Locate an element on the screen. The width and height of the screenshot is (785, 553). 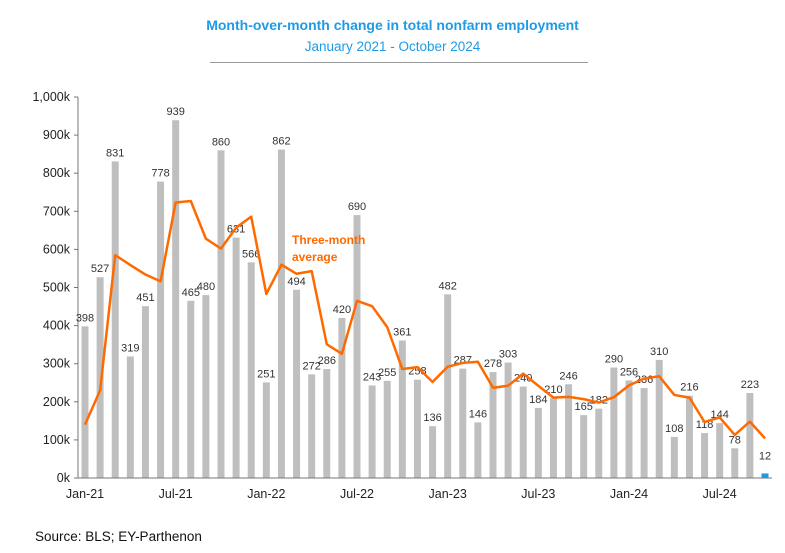
bar-value-label: 182 is located at coordinates (599, 401).